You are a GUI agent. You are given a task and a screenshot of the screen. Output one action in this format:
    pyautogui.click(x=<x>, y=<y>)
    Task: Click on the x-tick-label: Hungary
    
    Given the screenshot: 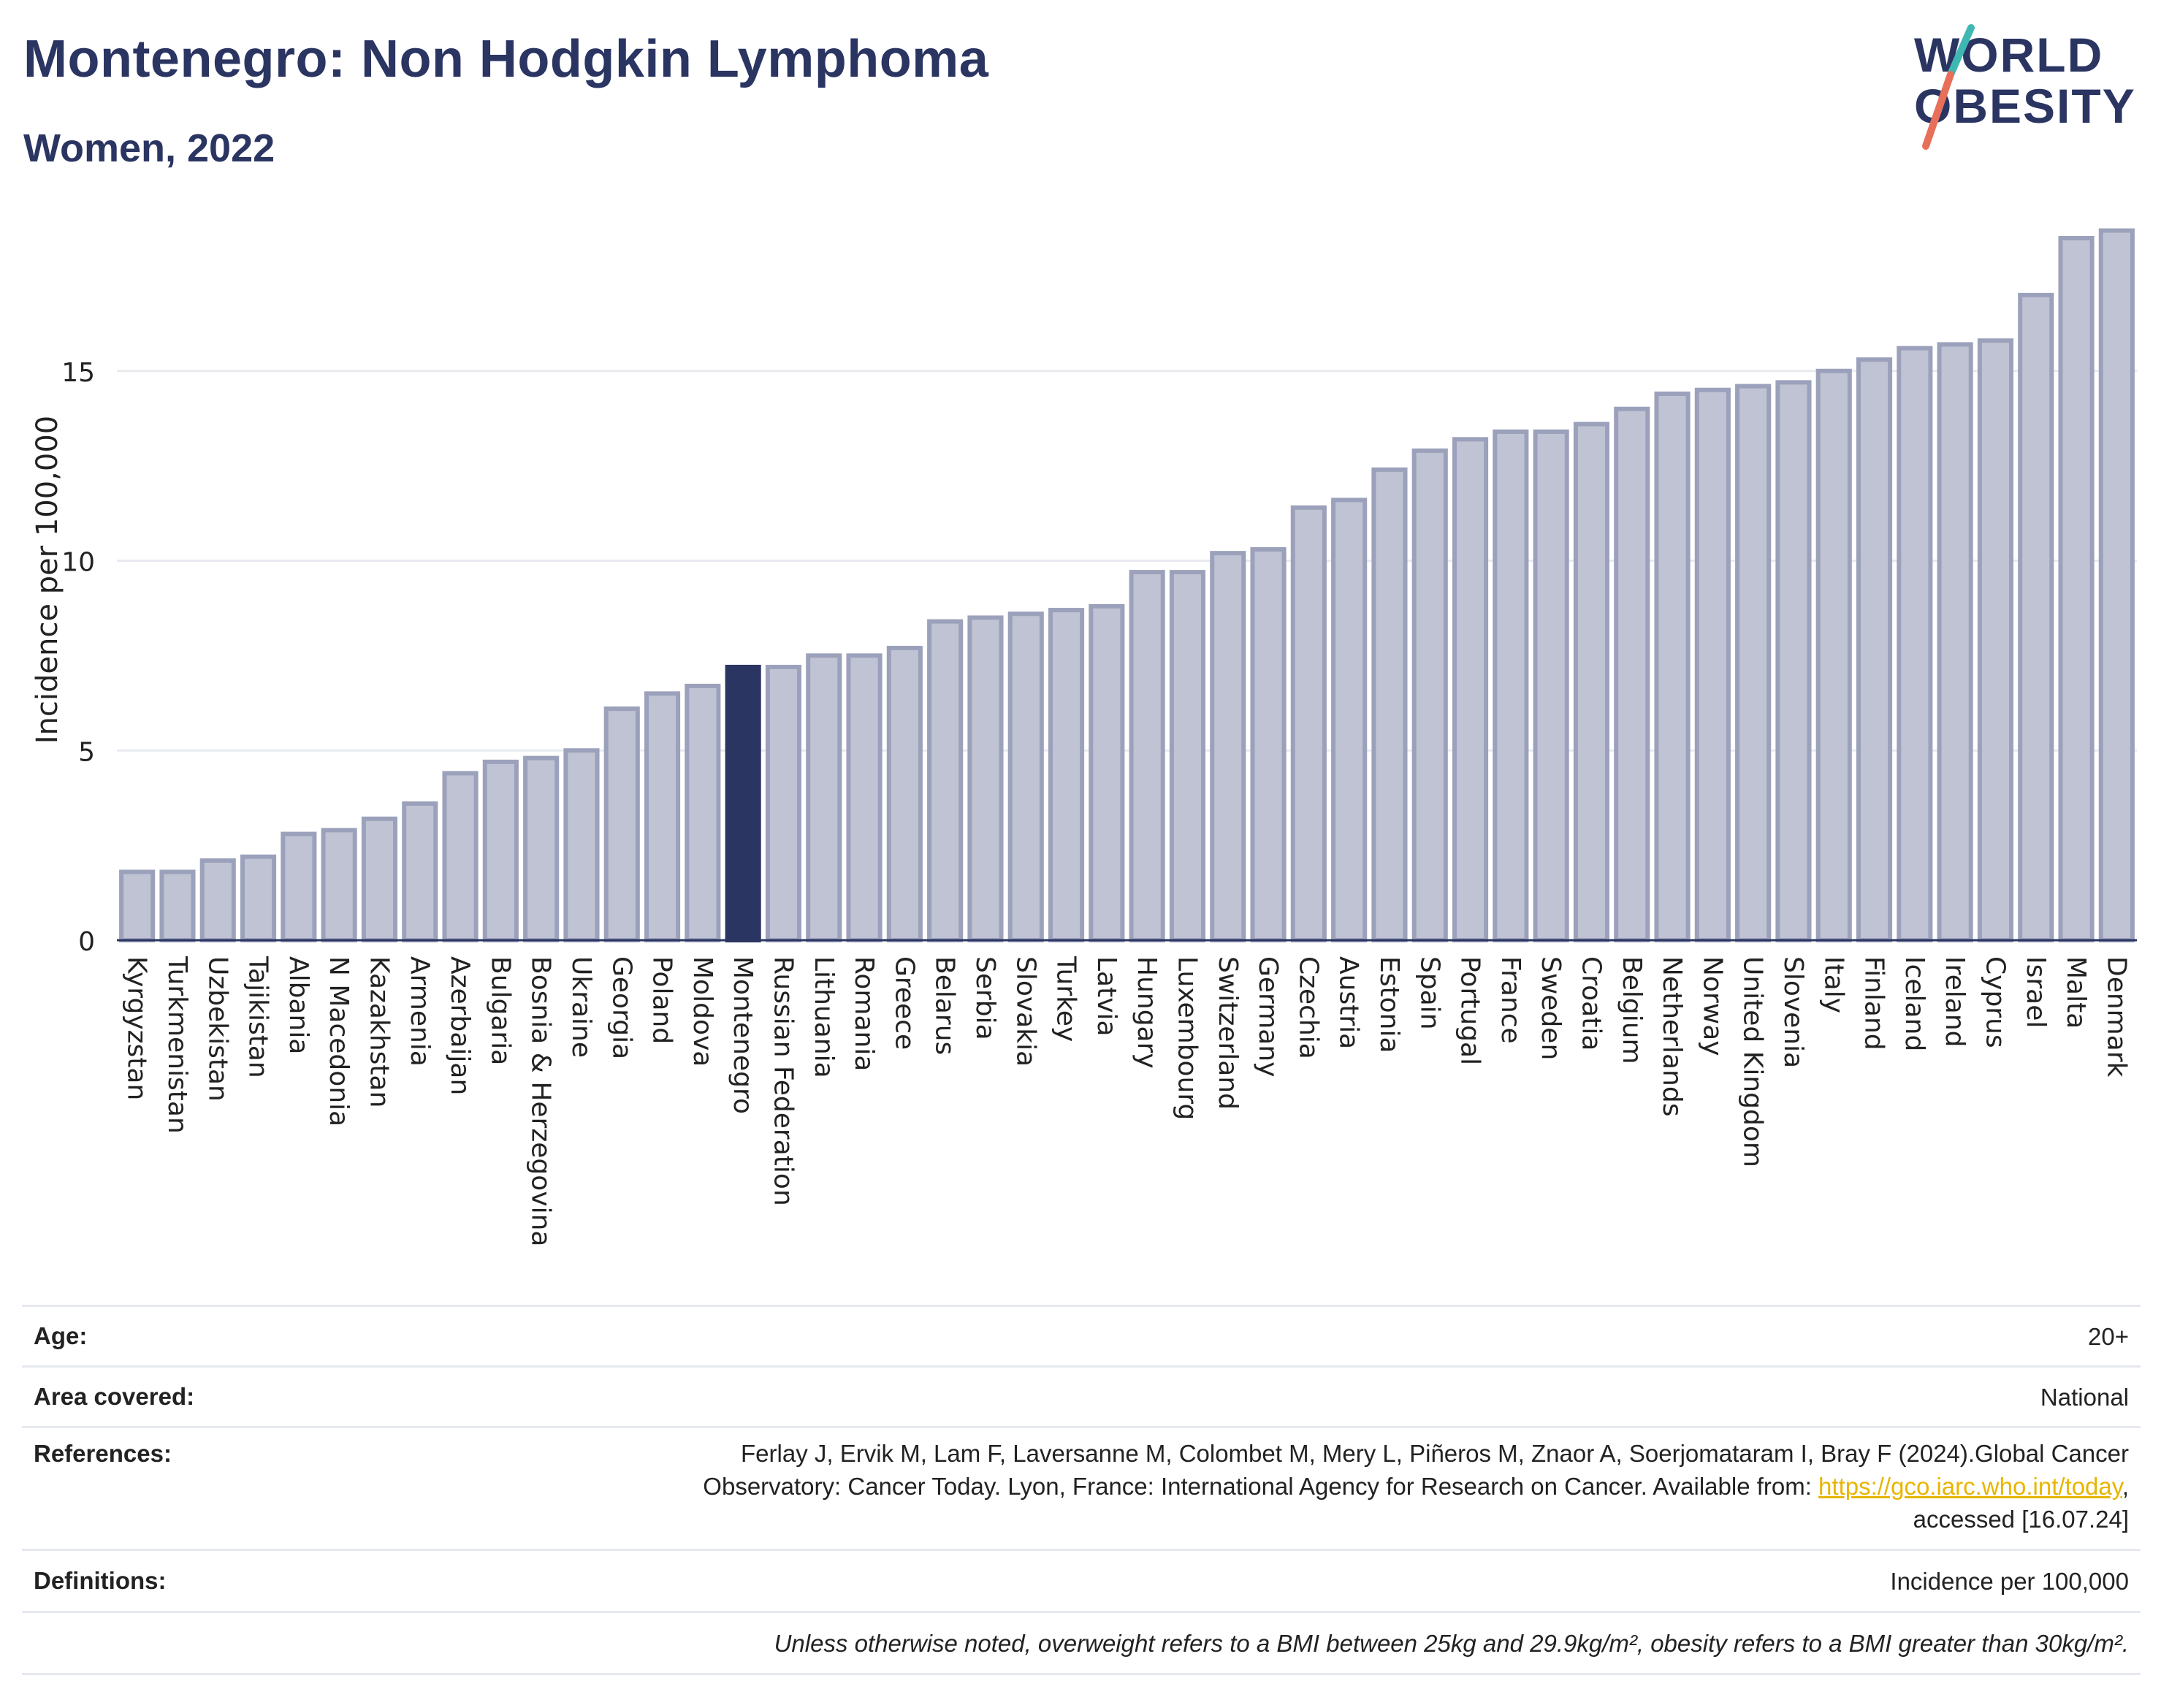 What is the action you would take?
    pyautogui.click(x=1147, y=1012)
    